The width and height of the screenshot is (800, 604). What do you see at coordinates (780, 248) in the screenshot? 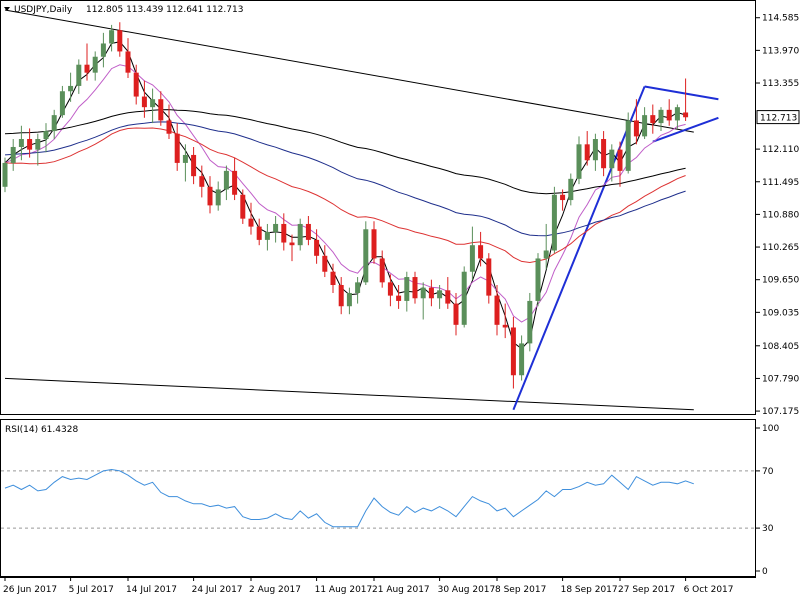
I see `price-tick-label: 110.265` at bounding box center [780, 248].